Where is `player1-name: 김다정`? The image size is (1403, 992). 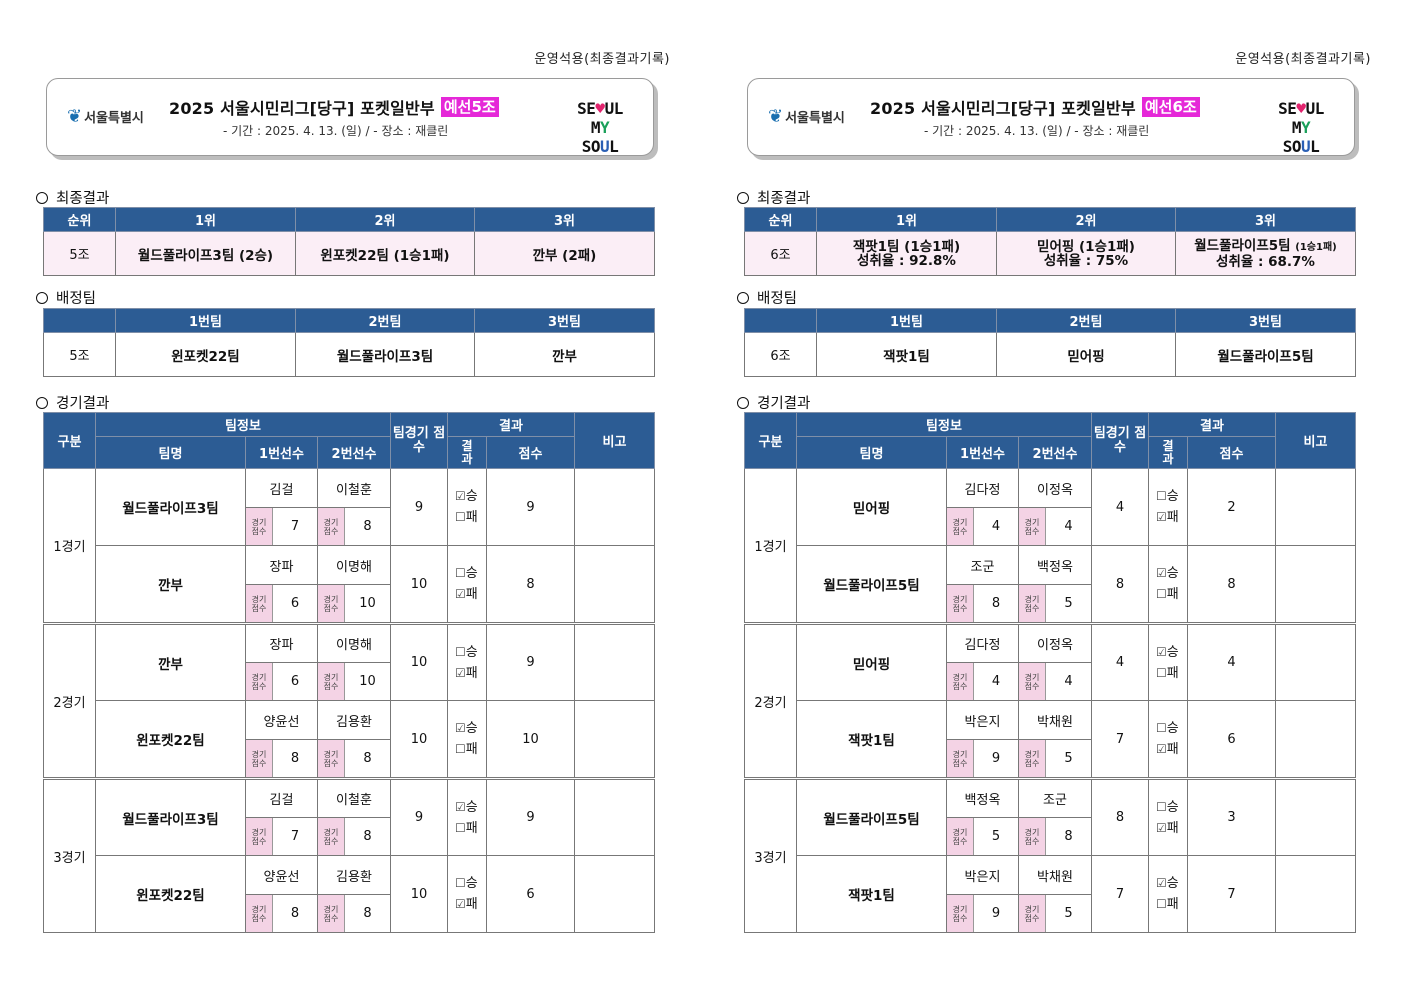 player1-name: 김다정 is located at coordinates (982, 488).